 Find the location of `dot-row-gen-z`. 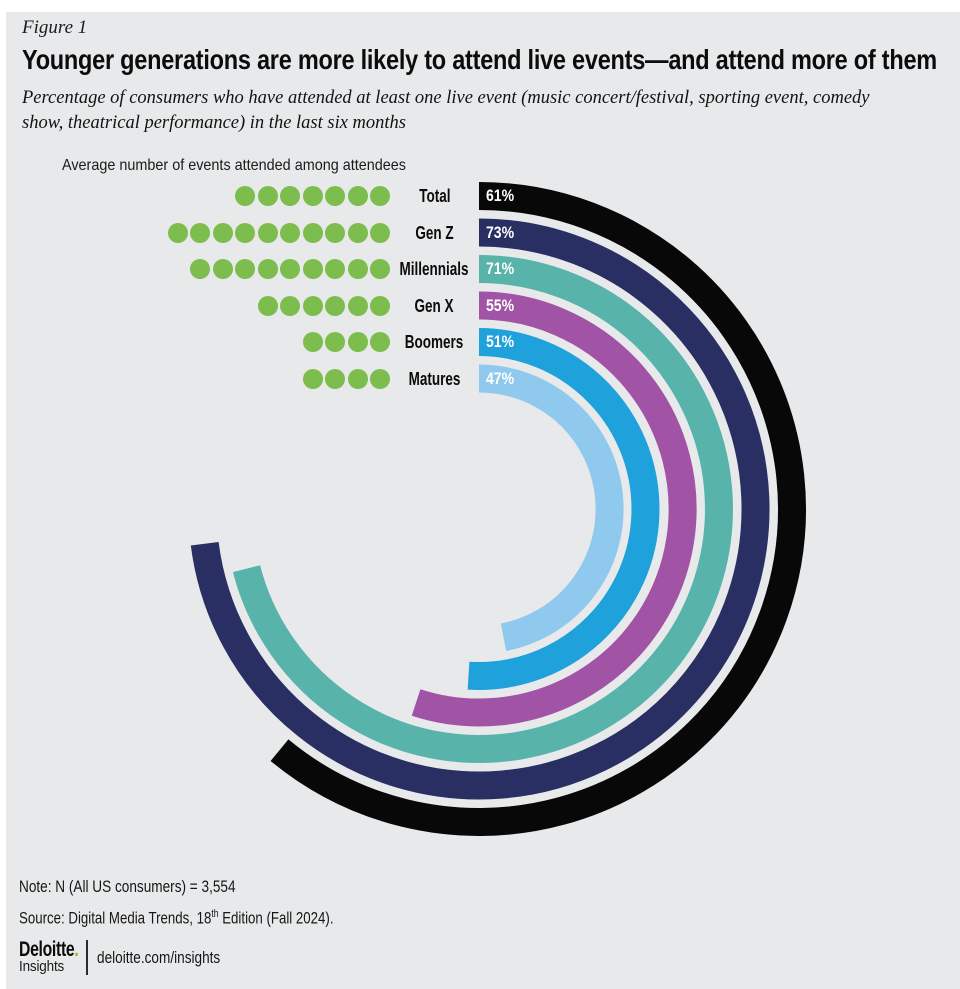

dot-row-gen-z is located at coordinates (278, 232).